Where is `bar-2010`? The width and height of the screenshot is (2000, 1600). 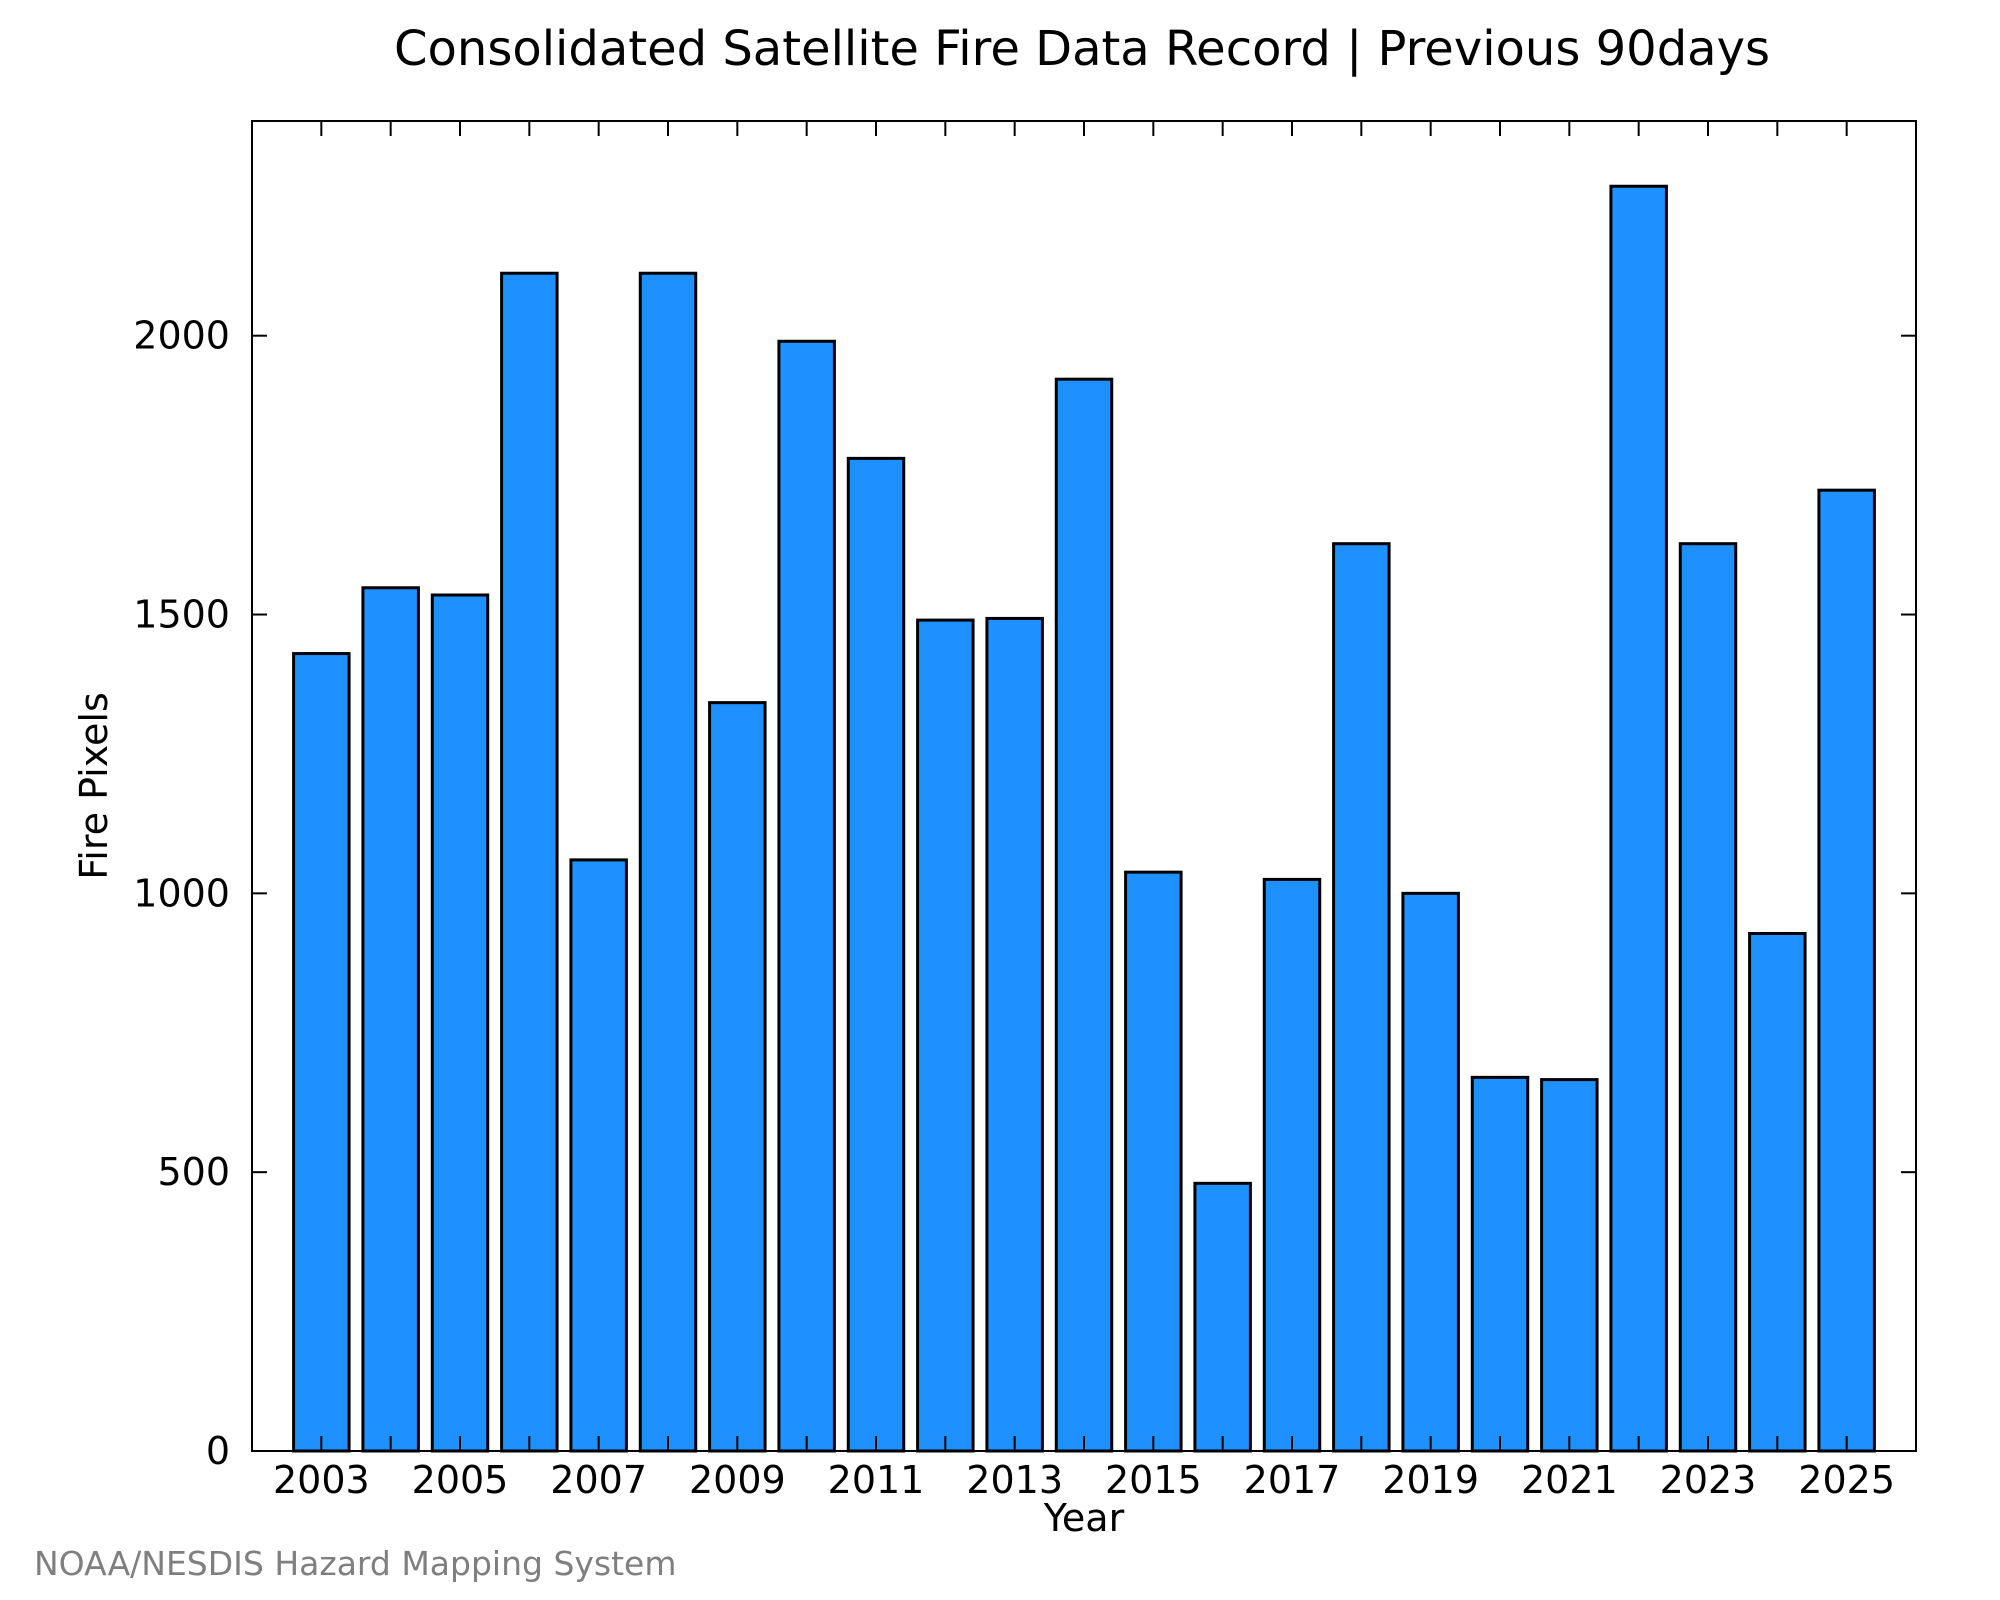 bar-2010 is located at coordinates (806, 896).